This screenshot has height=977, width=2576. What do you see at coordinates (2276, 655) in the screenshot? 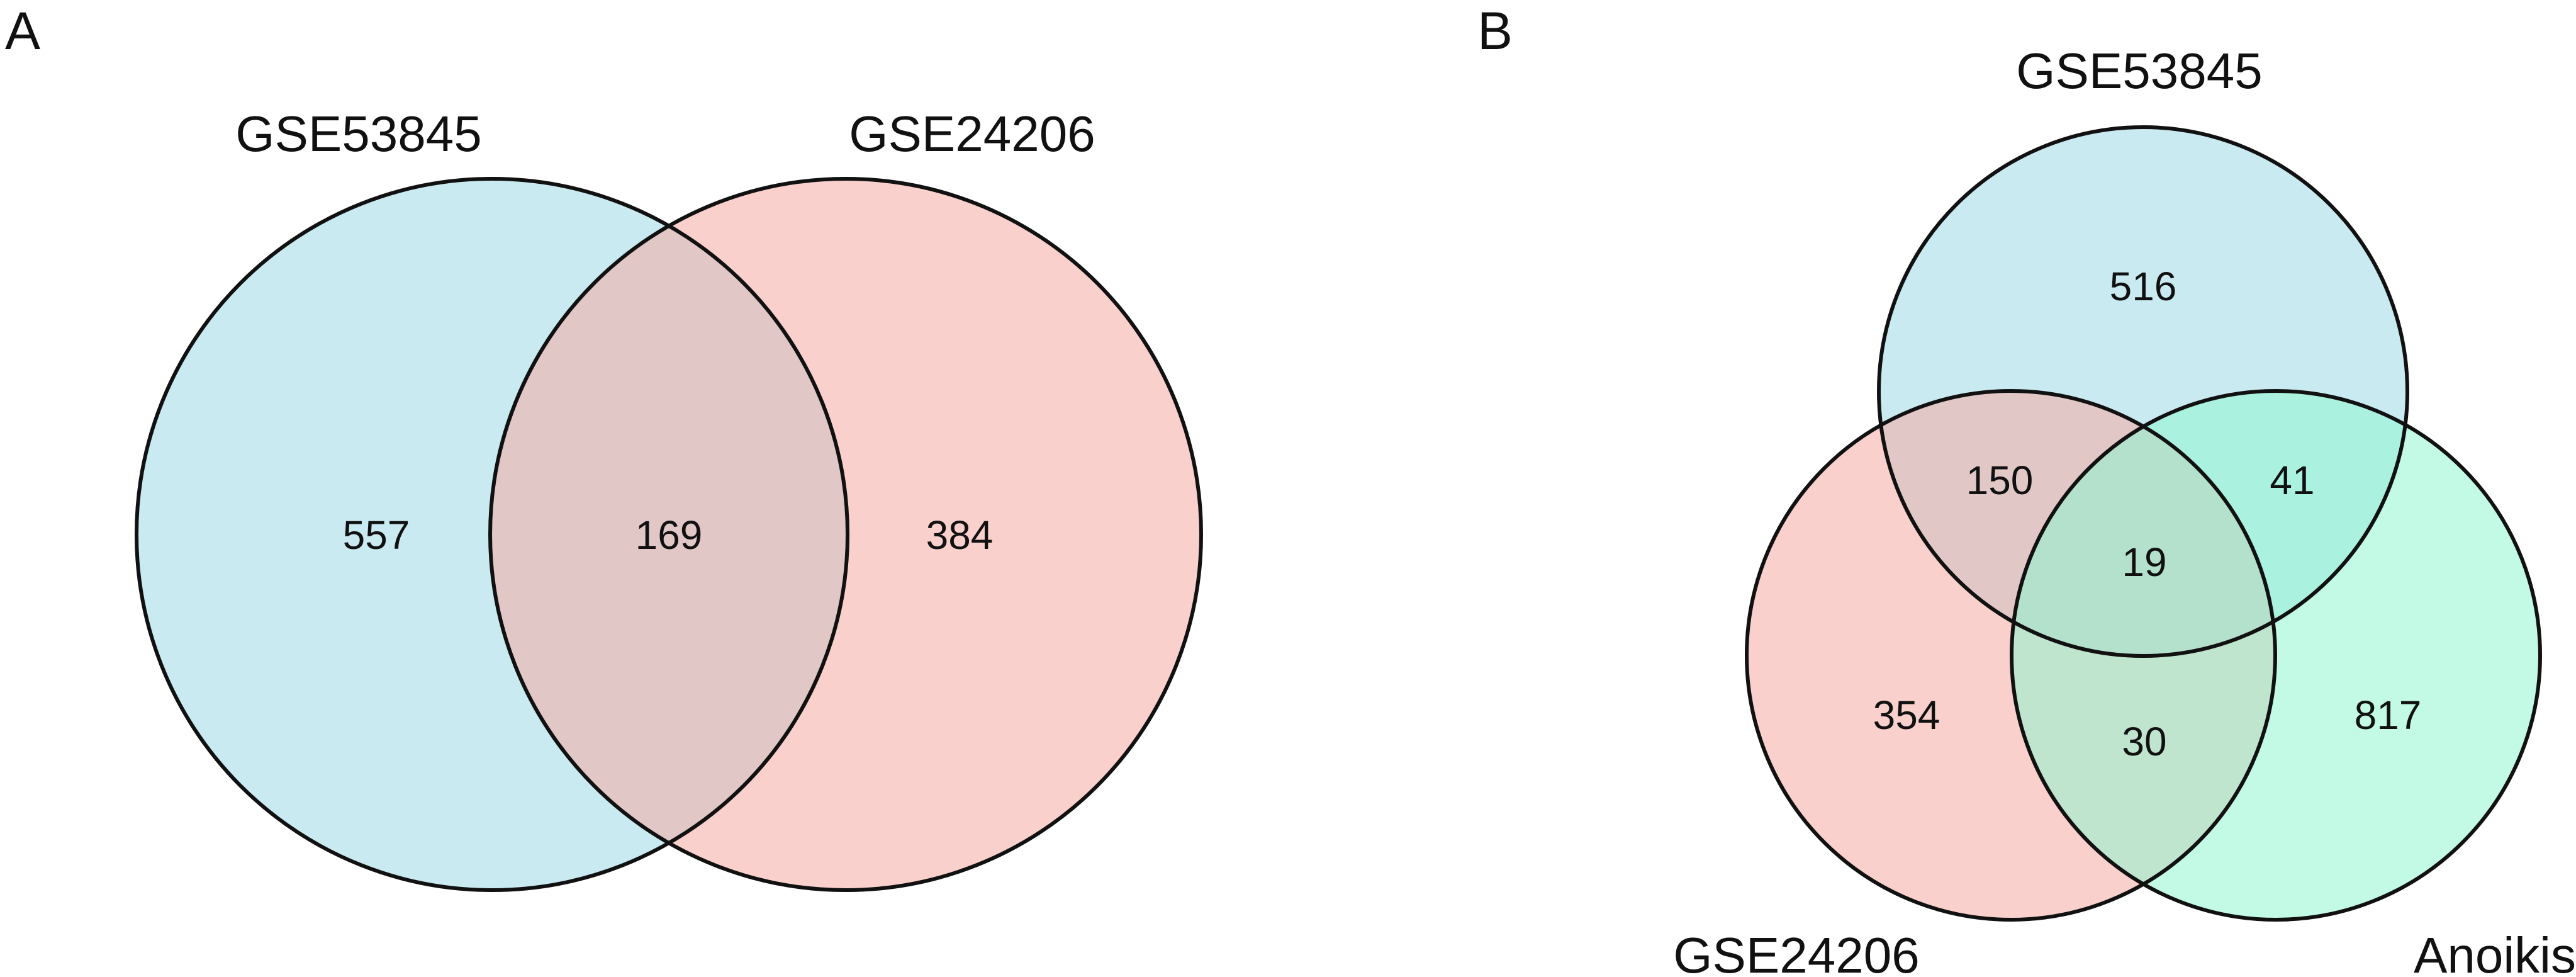
I see `venn-b-outline-anoikis` at bounding box center [2276, 655].